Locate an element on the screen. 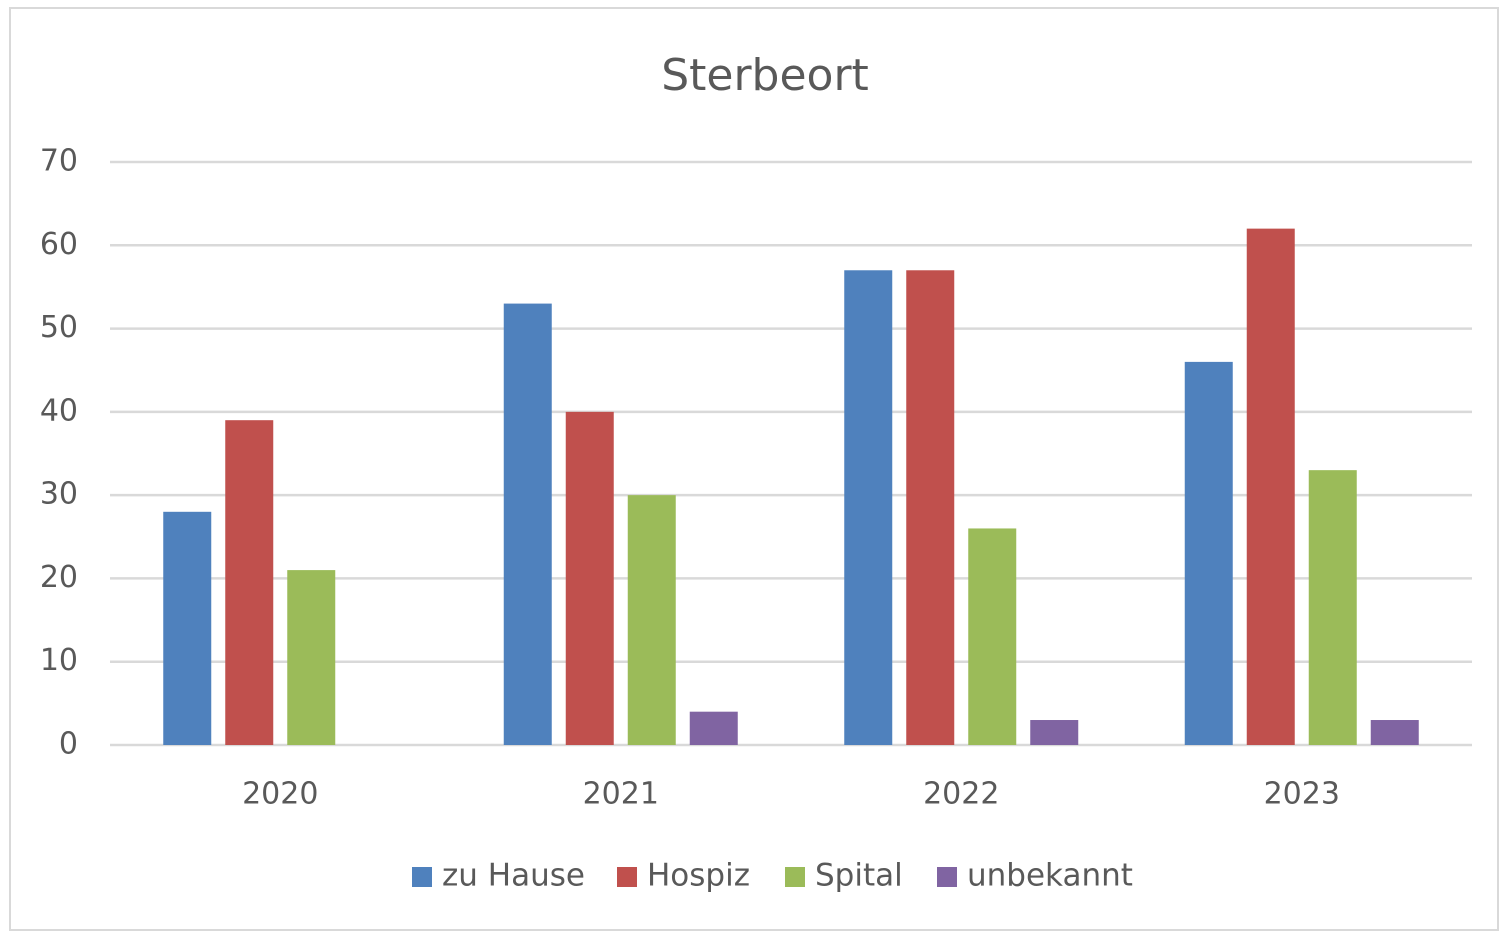  x-tick-label: 2020 is located at coordinates (280, 794).